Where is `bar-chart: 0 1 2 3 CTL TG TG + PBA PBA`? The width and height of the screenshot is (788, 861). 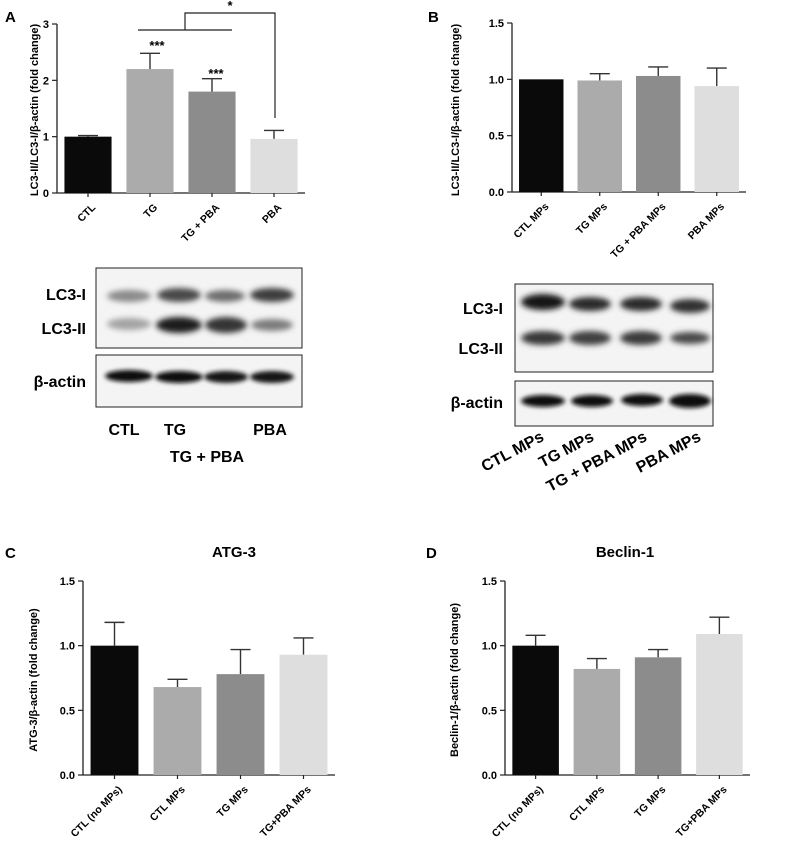
bar-chart: 0 1 2 3 CTL TG TG + PBA PBA is located at coordinates (174, 132).